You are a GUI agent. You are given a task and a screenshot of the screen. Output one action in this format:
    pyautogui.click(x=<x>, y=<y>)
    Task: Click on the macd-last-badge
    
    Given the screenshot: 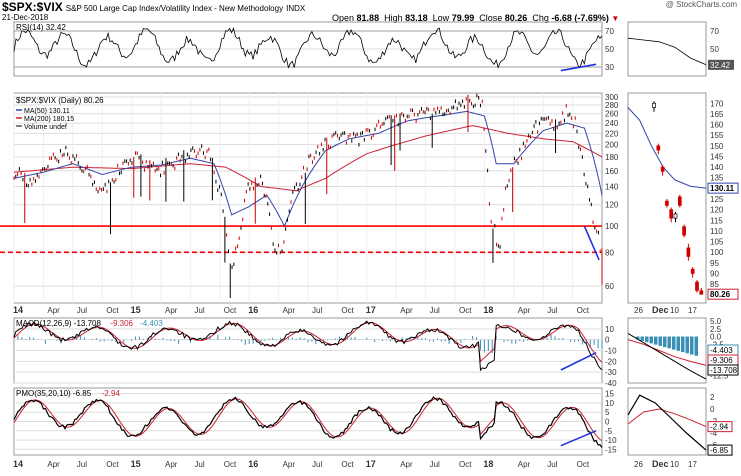 What is the action you would take?
    pyautogui.click(x=723, y=370)
    